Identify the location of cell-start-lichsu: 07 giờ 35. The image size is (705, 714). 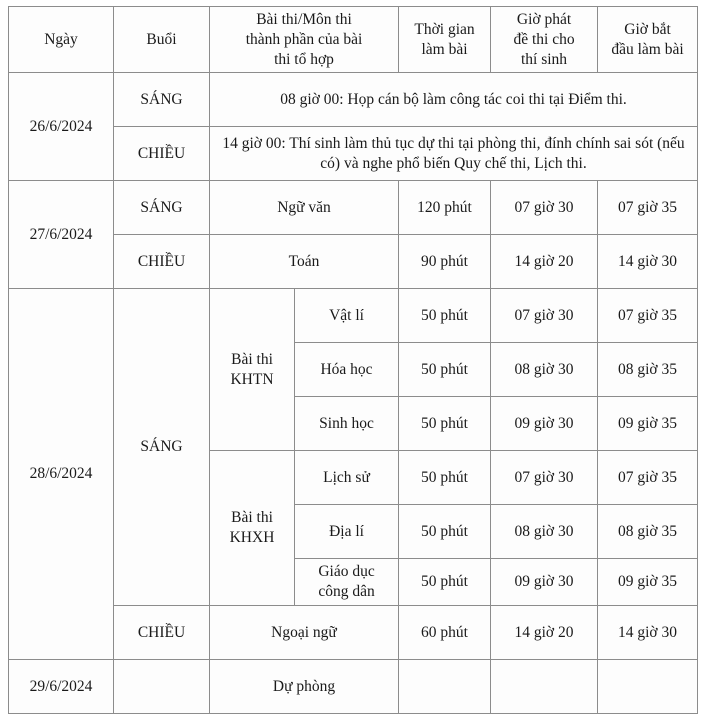
(648, 478).